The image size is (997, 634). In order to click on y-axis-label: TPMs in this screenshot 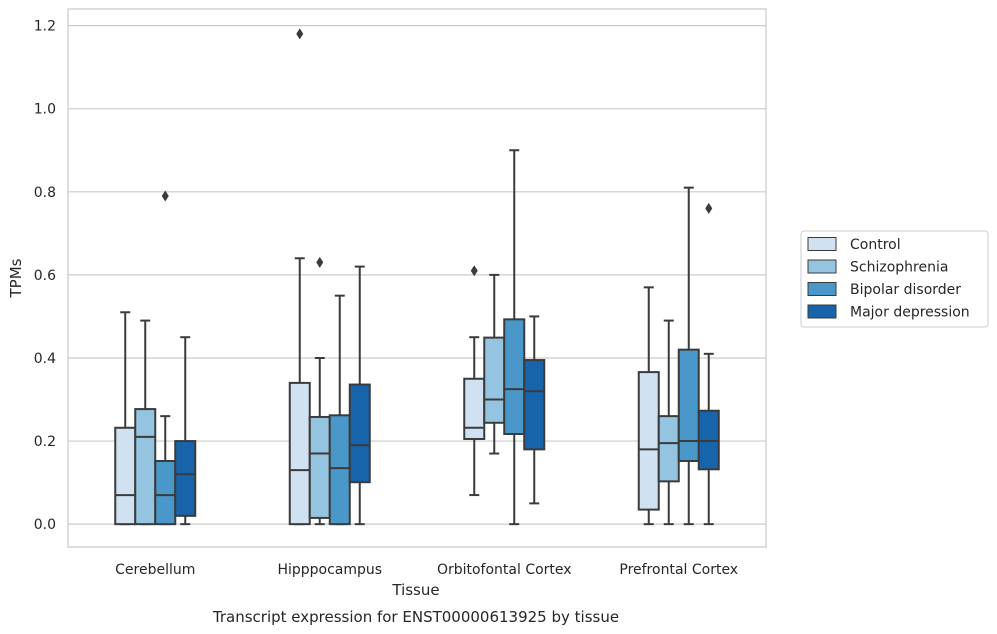, I will do `click(16, 278)`.